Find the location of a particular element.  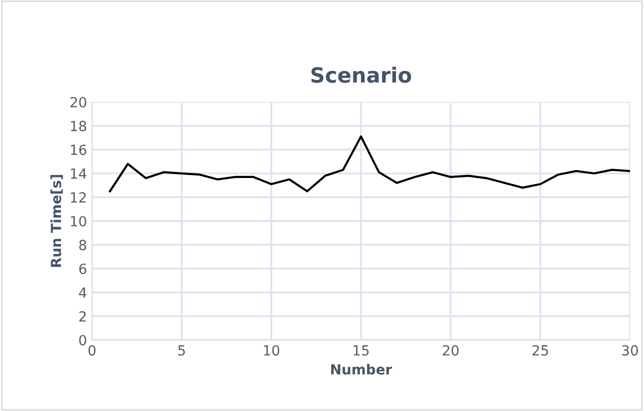

x-tick-label: 20 is located at coordinates (450, 350).